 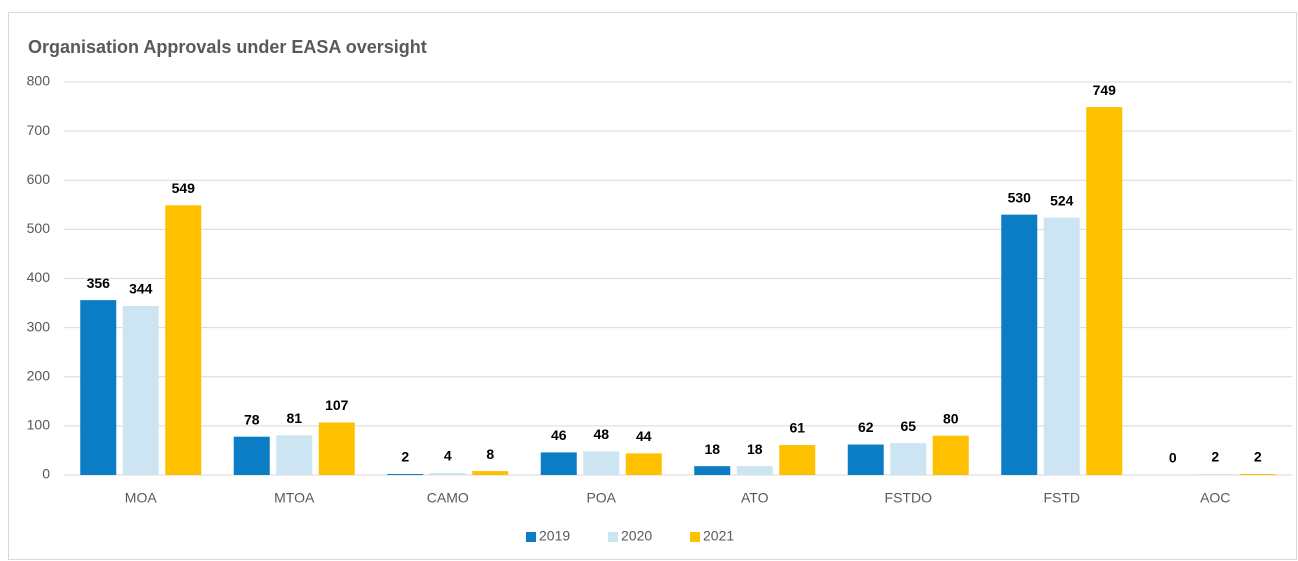 What do you see at coordinates (252, 419) in the screenshot?
I see `data-label: 78` at bounding box center [252, 419].